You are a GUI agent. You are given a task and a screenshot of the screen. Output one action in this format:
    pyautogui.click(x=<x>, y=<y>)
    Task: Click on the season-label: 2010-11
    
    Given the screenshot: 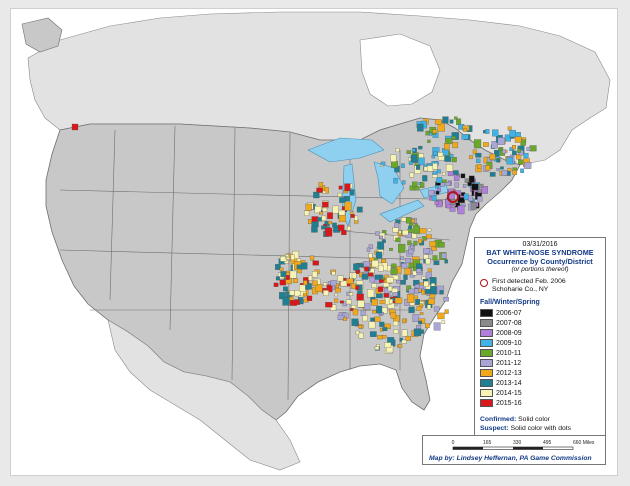 What is the action you would take?
    pyautogui.click(x=509, y=353)
    